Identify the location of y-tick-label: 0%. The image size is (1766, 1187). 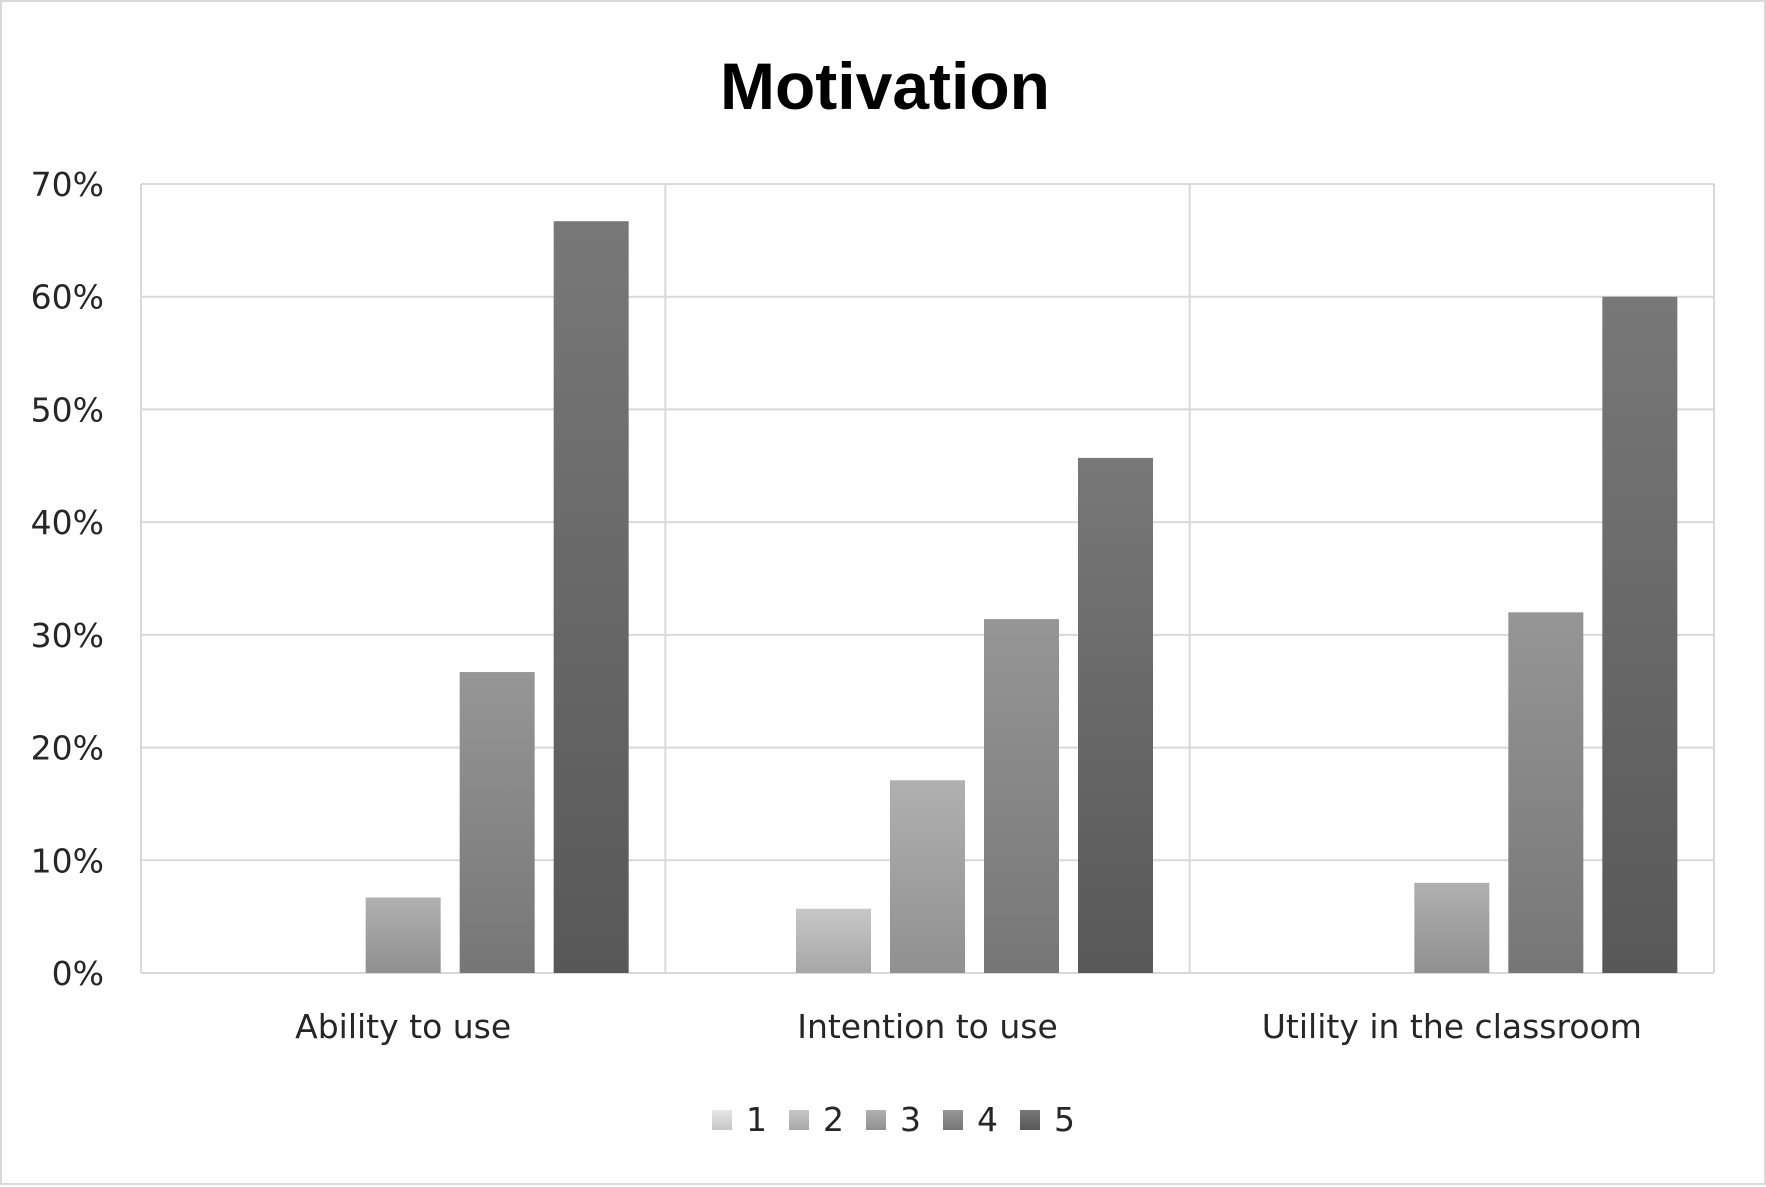
(78, 973).